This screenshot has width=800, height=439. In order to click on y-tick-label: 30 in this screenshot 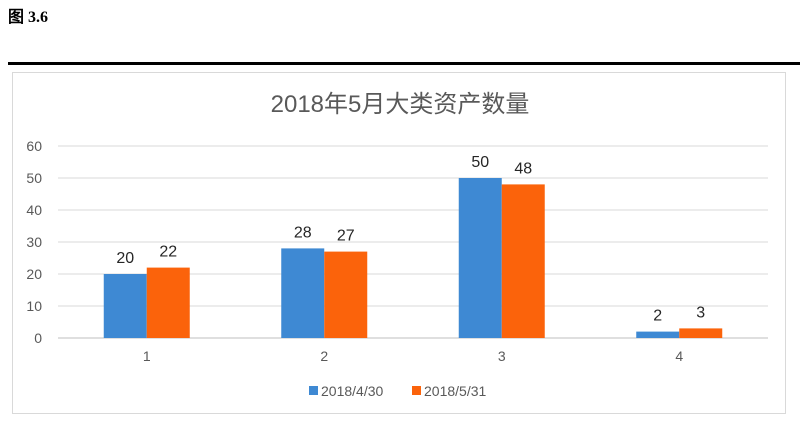, I will do `click(34, 242)`.